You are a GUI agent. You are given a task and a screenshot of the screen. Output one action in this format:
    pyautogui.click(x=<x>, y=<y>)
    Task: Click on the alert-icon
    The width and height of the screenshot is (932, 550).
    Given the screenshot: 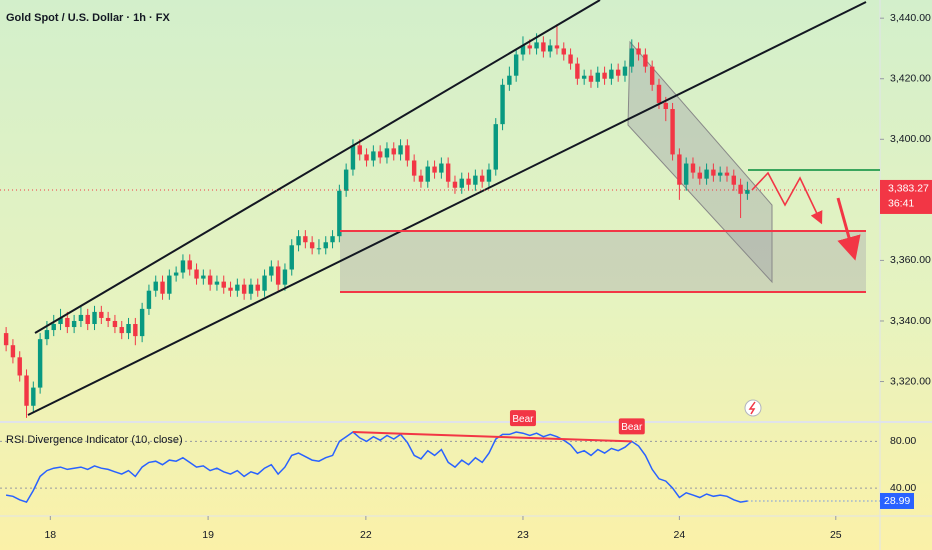 What is the action you would take?
    pyautogui.click(x=753, y=408)
    